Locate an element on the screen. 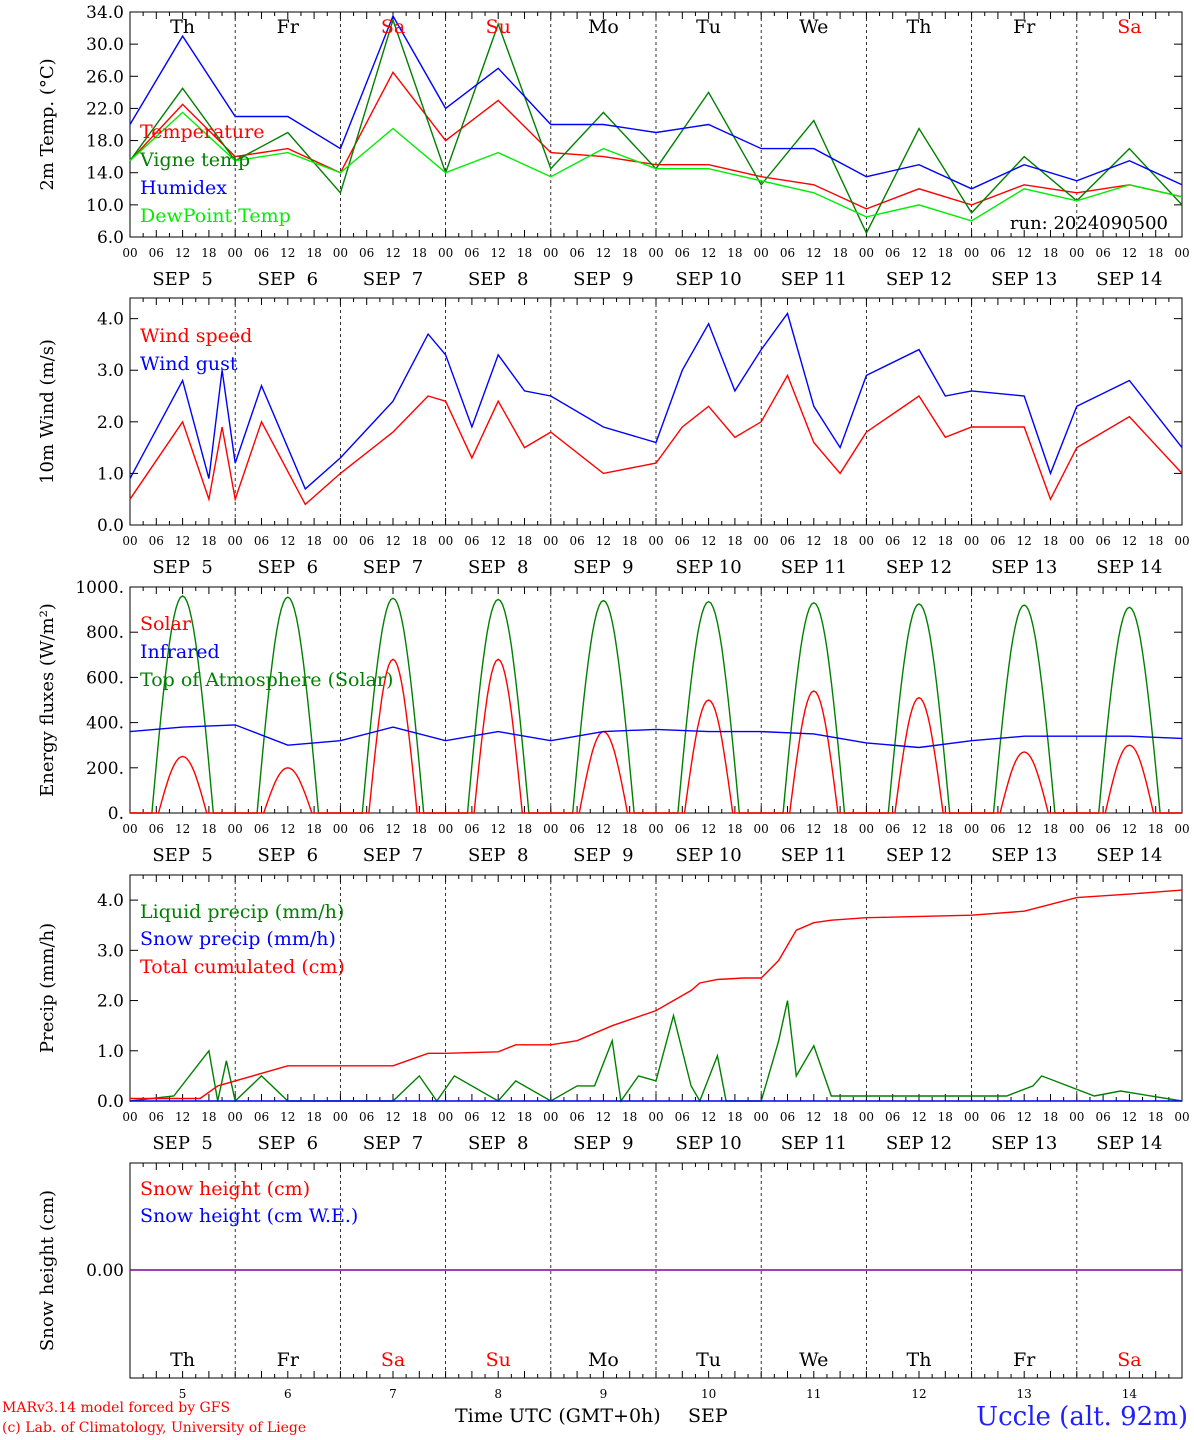 This screenshot has height=1440, width=1194. y-axis-label: 2m Temp. (°C) is located at coordinates (47, 124).